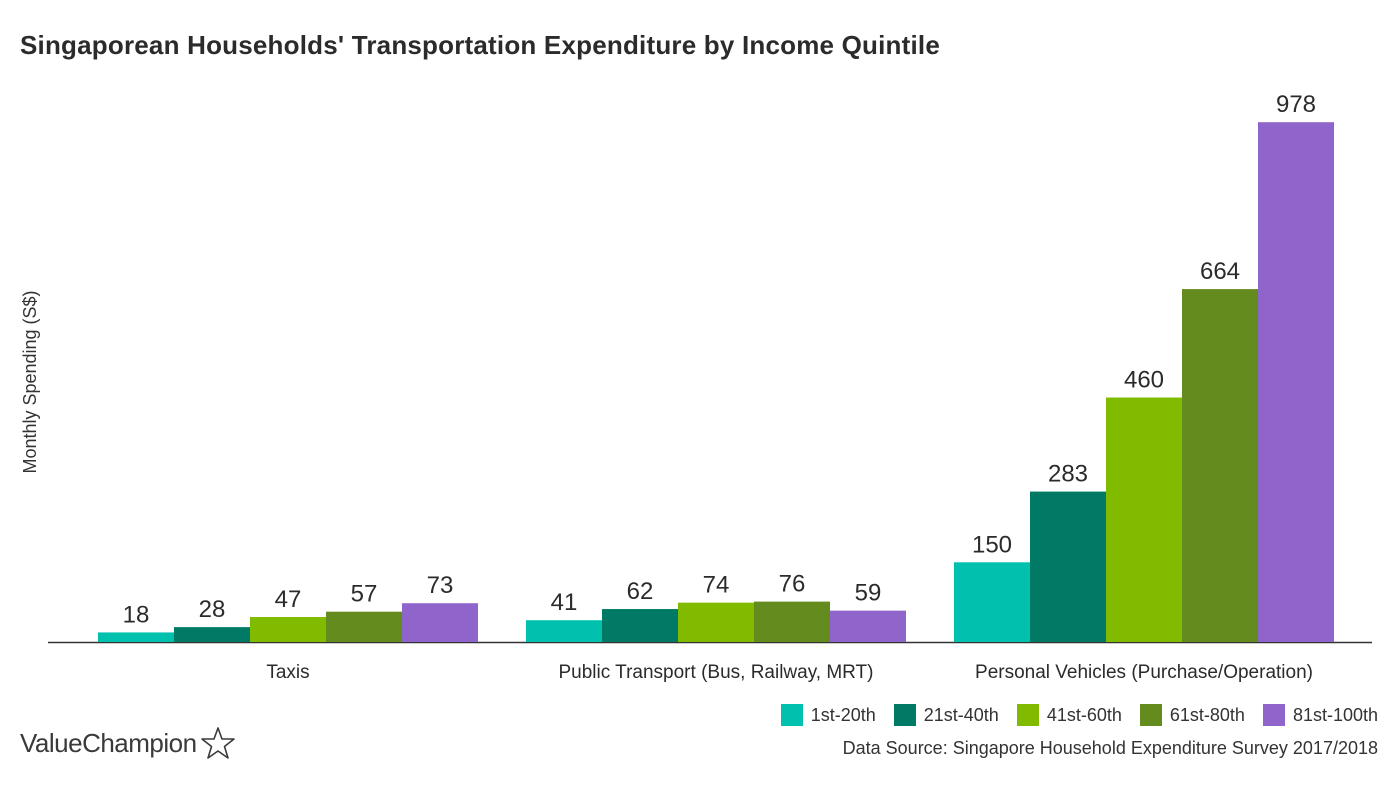  I want to click on data-label: 28, so click(212, 609).